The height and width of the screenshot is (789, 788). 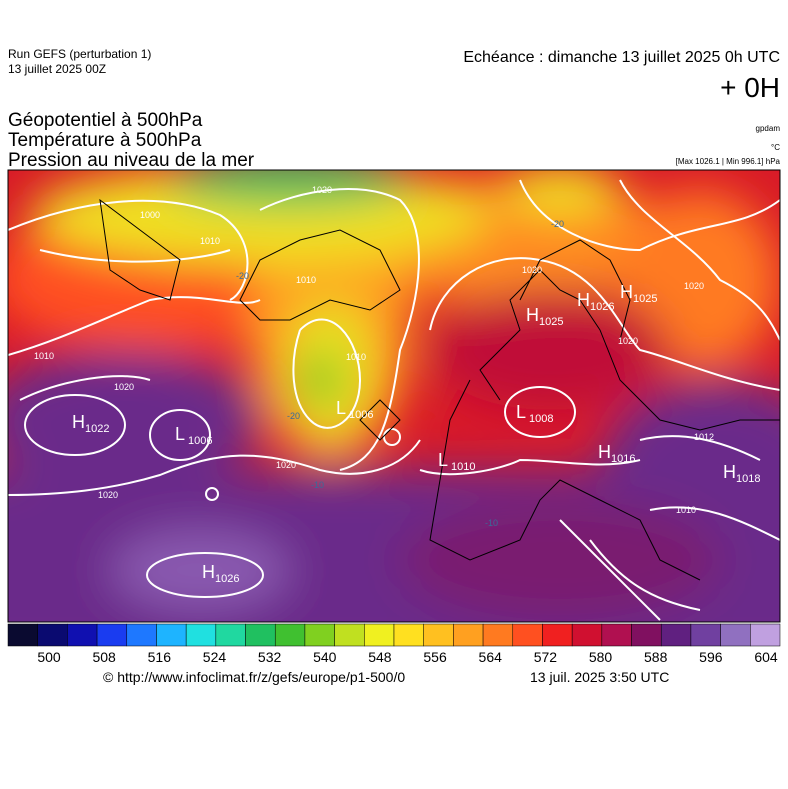 I want to click on colorbar-tick-label: 548, so click(x=380, y=657).